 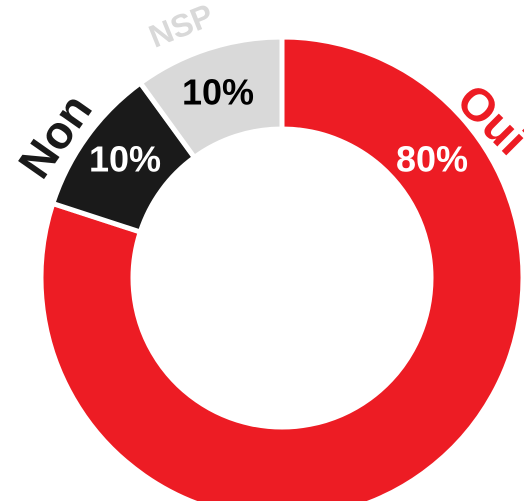 I want to click on donut-segment, so click(x=210, y=97).